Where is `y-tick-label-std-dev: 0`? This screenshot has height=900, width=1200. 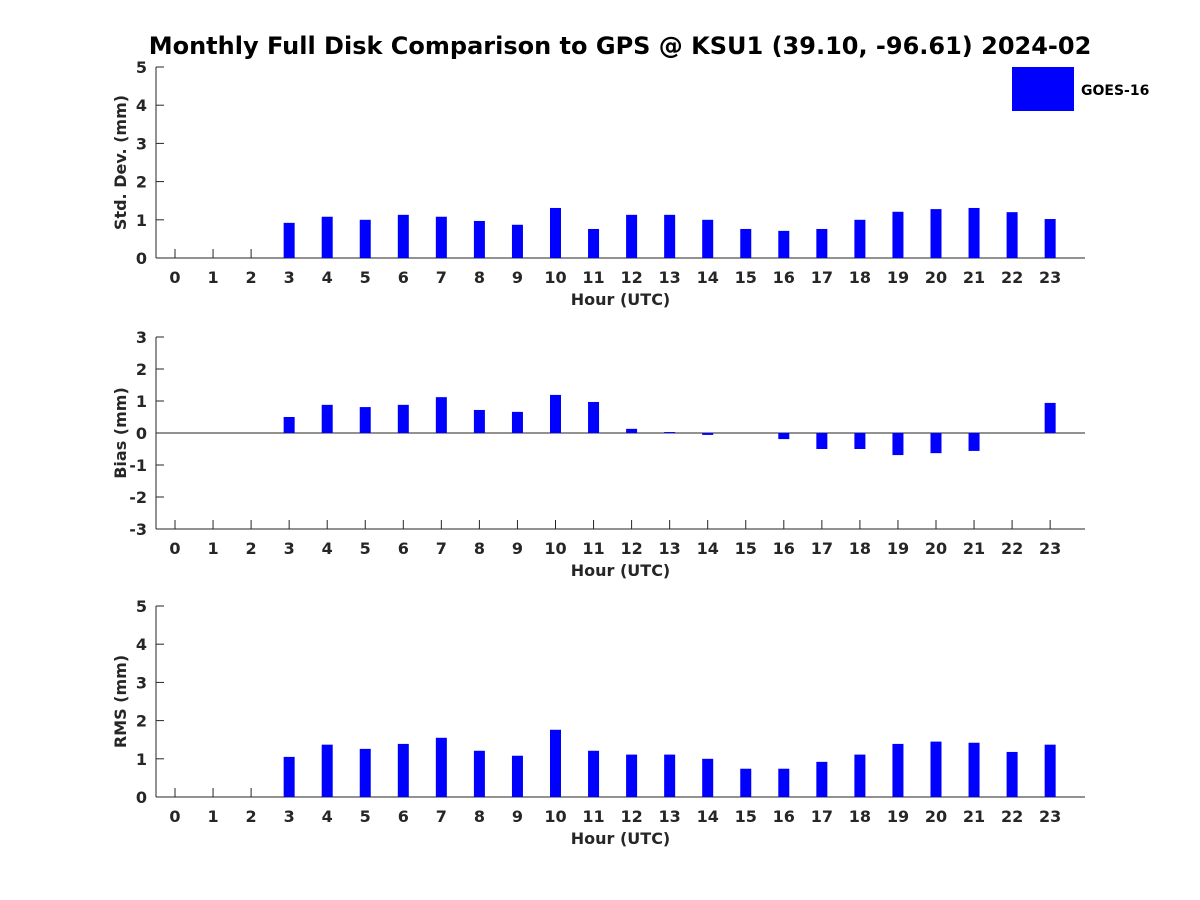 y-tick-label-std-dev: 0 is located at coordinates (141, 258).